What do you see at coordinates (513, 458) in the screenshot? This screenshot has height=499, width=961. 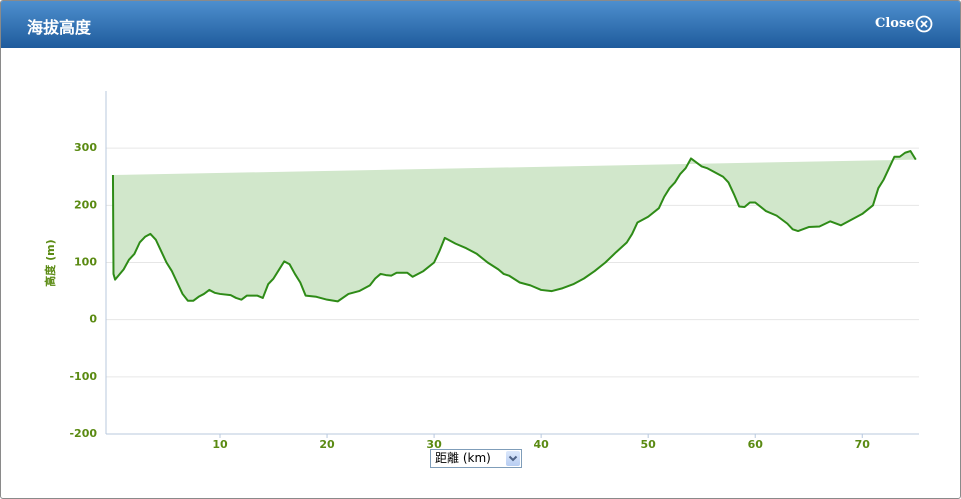 I see `dropdown-arrow` at bounding box center [513, 458].